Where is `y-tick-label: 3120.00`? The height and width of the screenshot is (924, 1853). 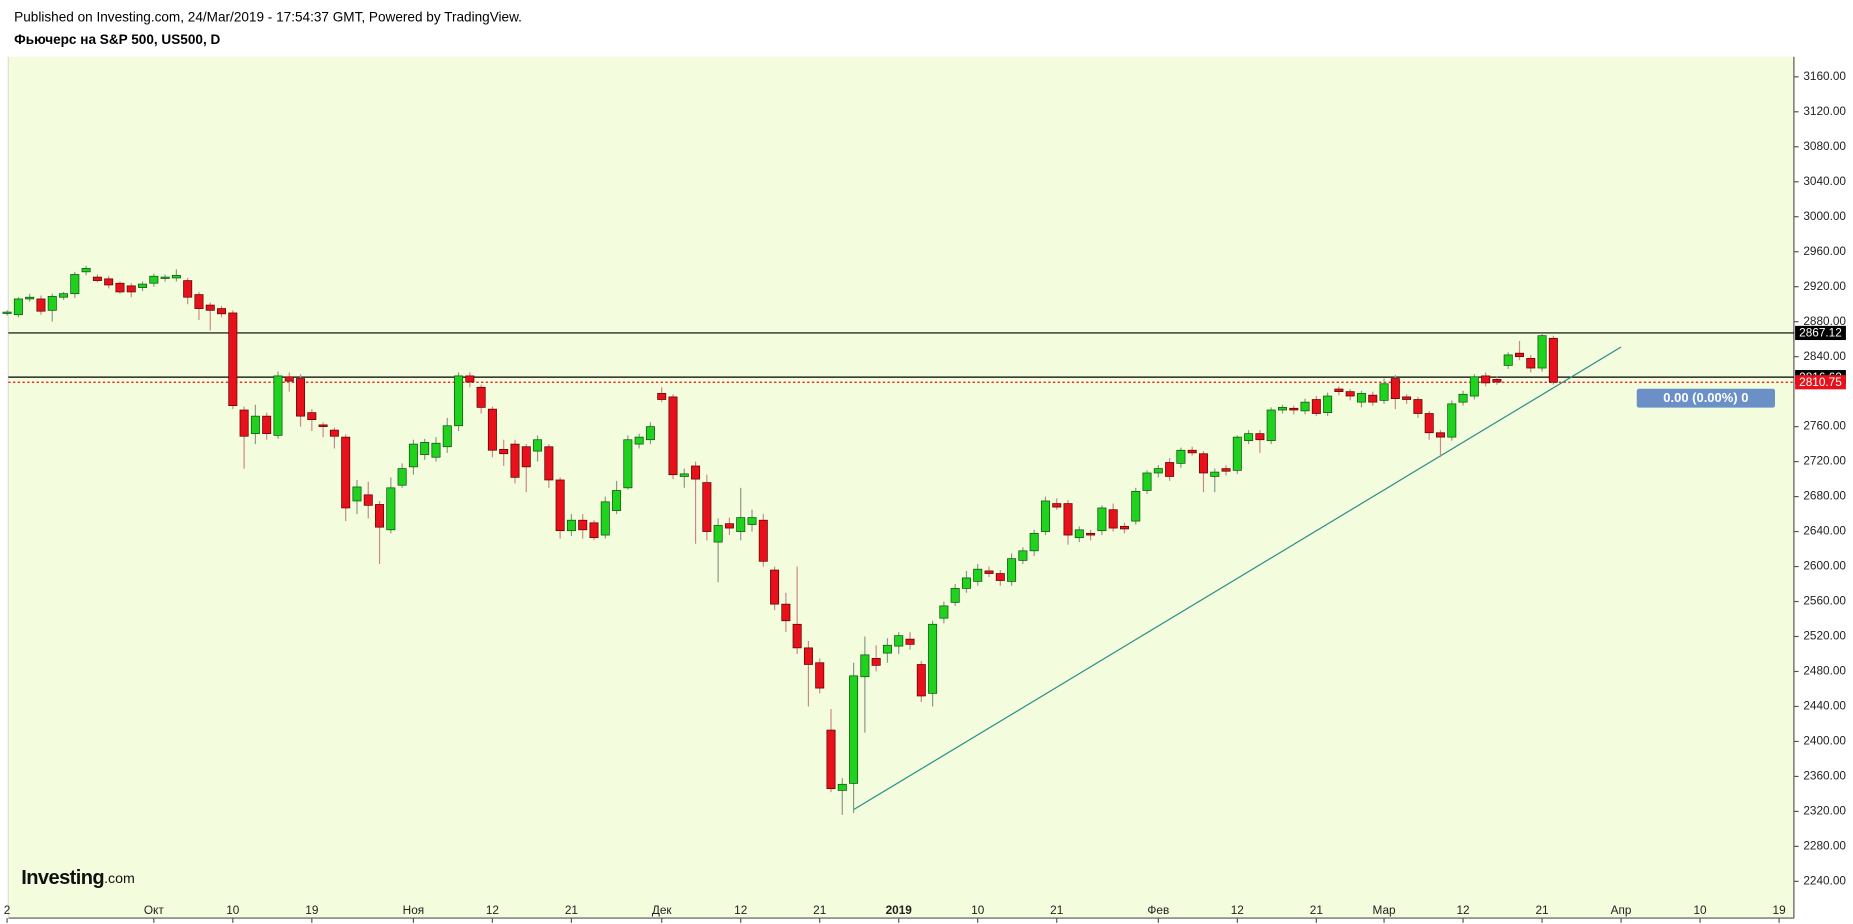
y-tick-label: 3120.00 is located at coordinates (1824, 111).